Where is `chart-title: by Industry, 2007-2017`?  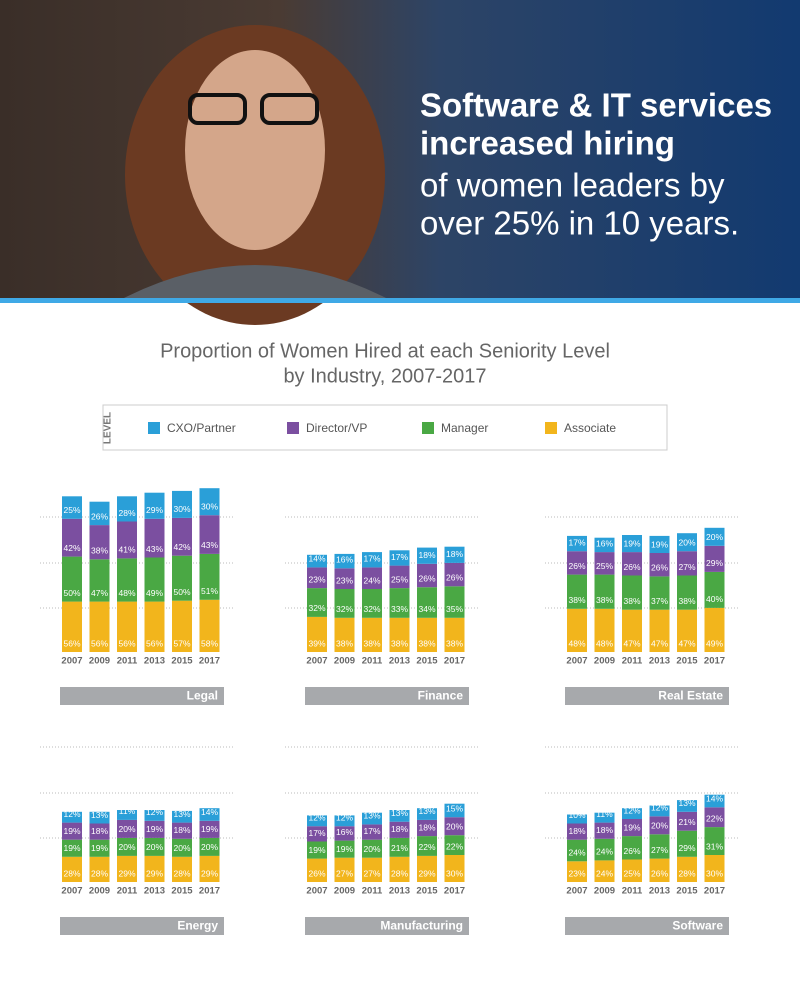 chart-title: by Industry, 2007-2017 is located at coordinates (384, 376).